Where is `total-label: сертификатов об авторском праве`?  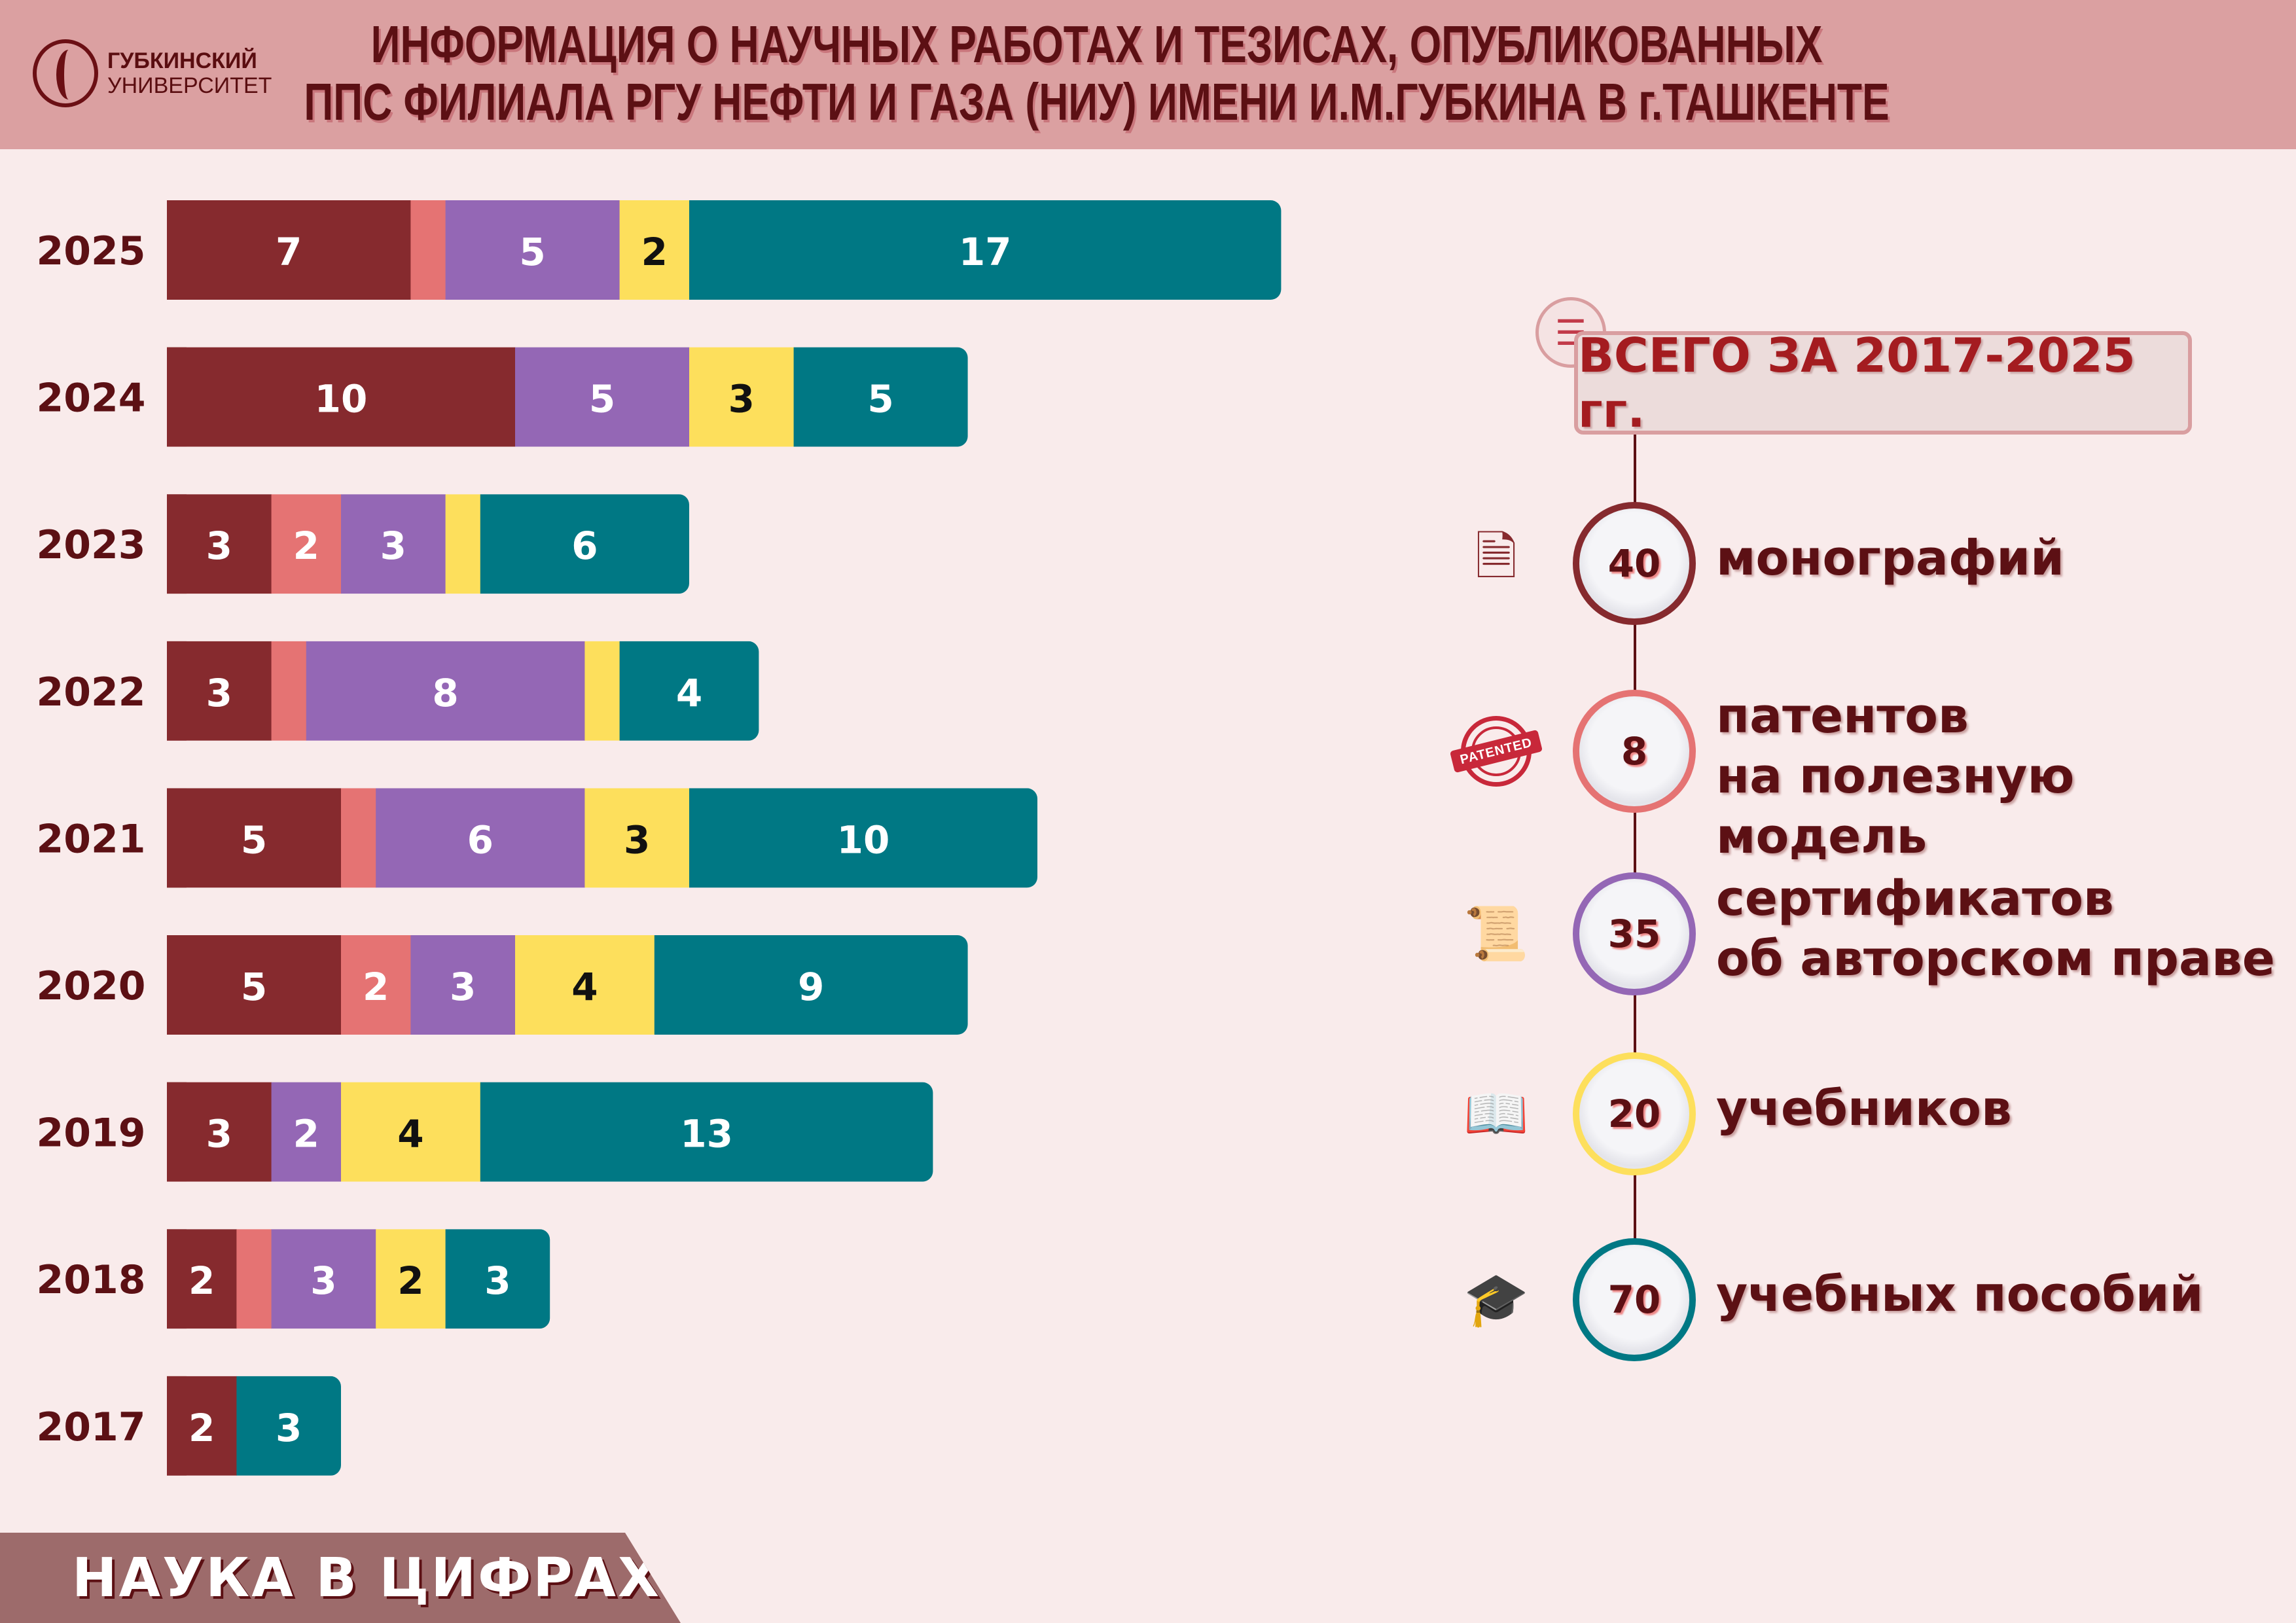 total-label: сертификатов об авторском праве is located at coordinates (1995, 928).